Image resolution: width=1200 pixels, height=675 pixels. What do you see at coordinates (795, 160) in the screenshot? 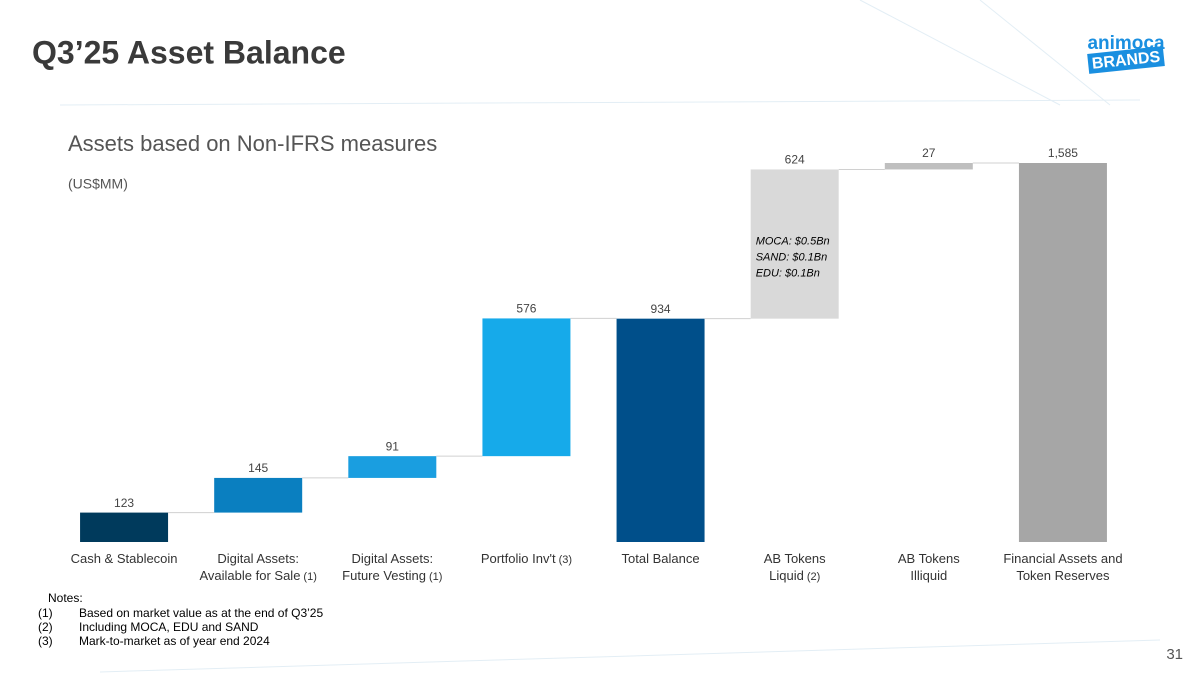
I see `value-label: 624` at bounding box center [795, 160].